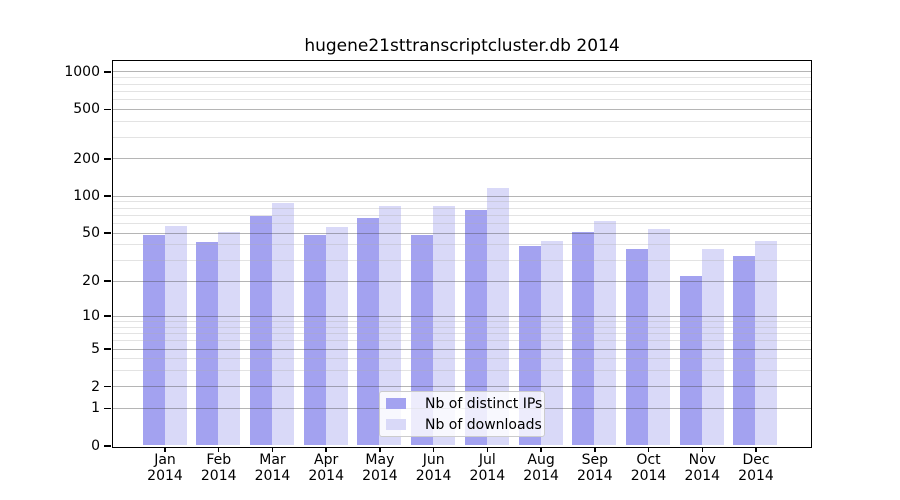 The width and height of the screenshot is (900, 500). I want to click on x-tick-label-apr: Apr 2014, so click(326, 468).